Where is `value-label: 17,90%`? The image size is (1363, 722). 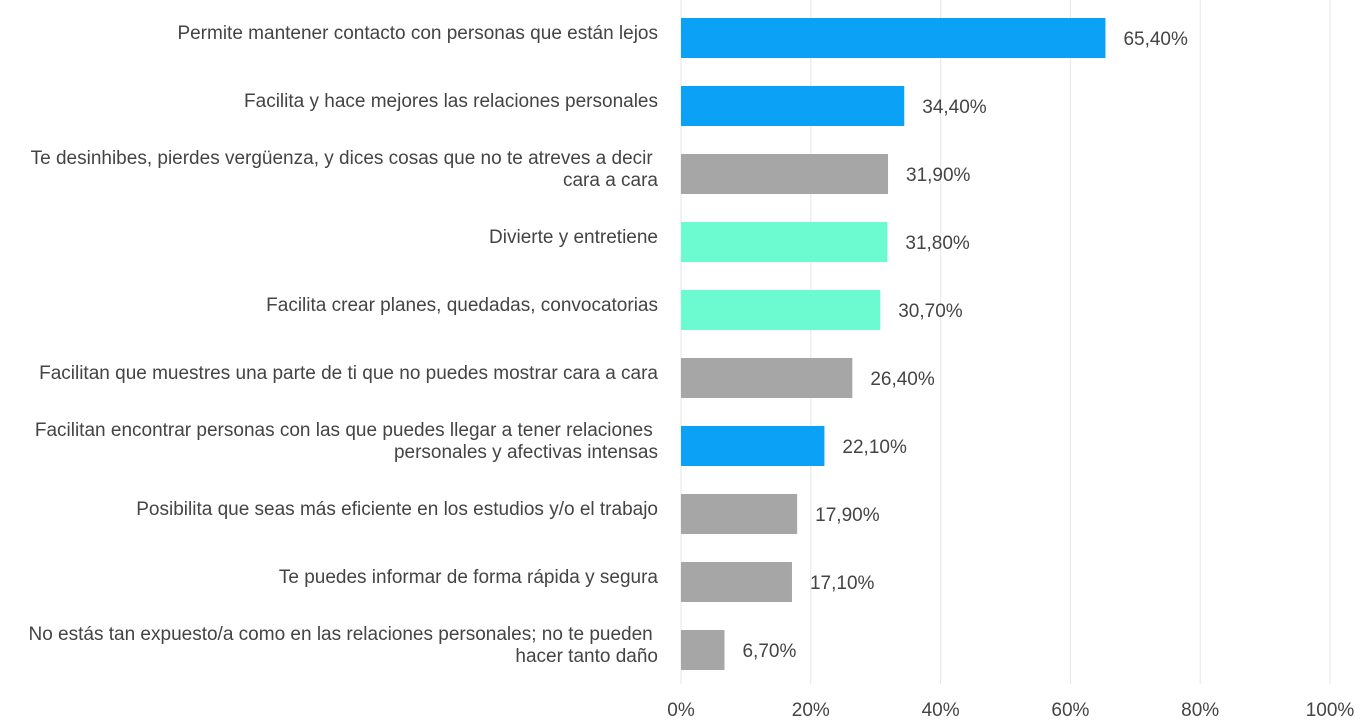
value-label: 17,90% is located at coordinates (847, 515).